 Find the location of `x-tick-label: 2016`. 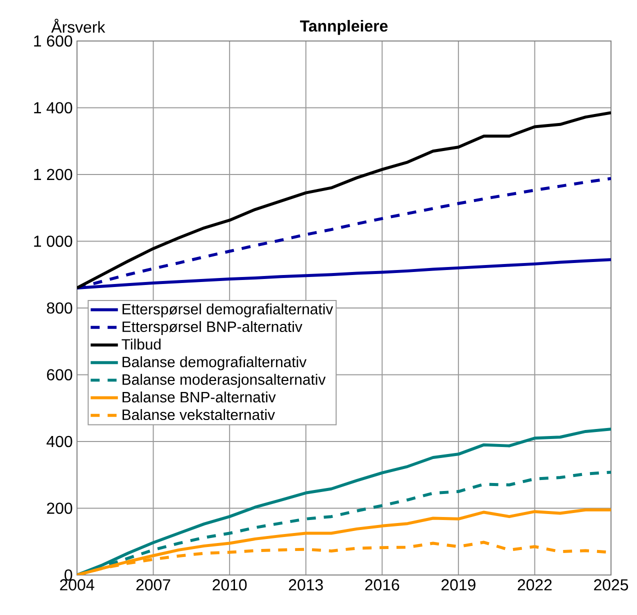

x-tick-label: 2016 is located at coordinates (382, 584).